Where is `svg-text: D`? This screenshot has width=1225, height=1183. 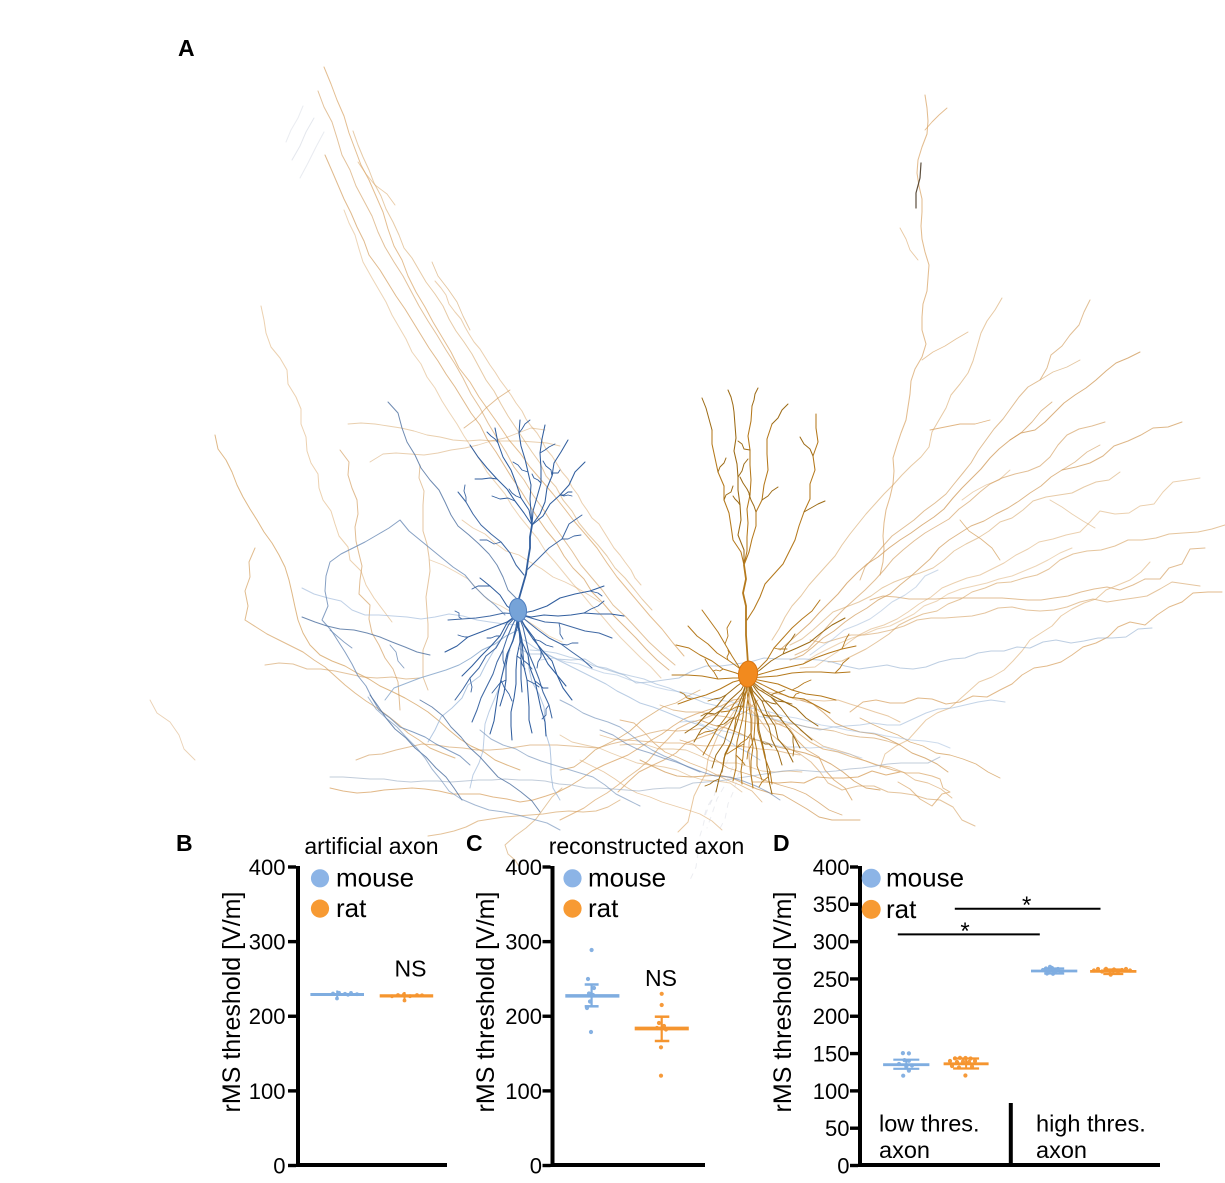 svg-text: D is located at coordinates (781, 843).